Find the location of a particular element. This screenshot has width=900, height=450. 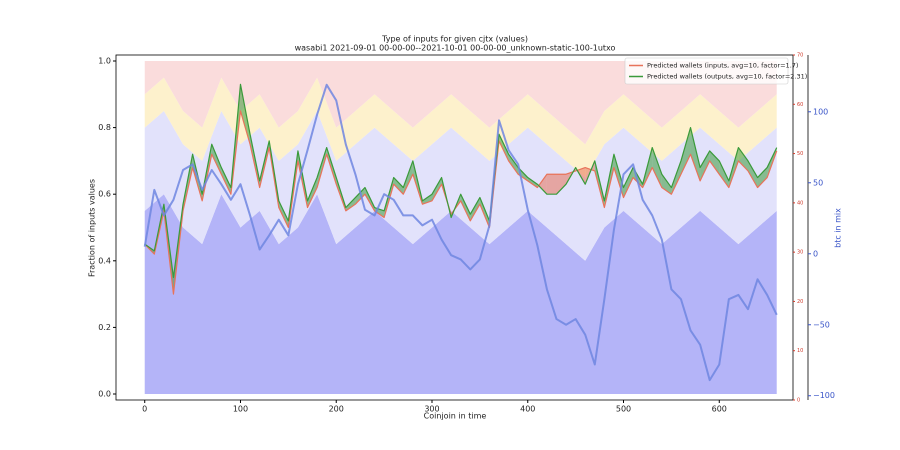

x-tick-label: 500 is located at coordinates (623, 409).